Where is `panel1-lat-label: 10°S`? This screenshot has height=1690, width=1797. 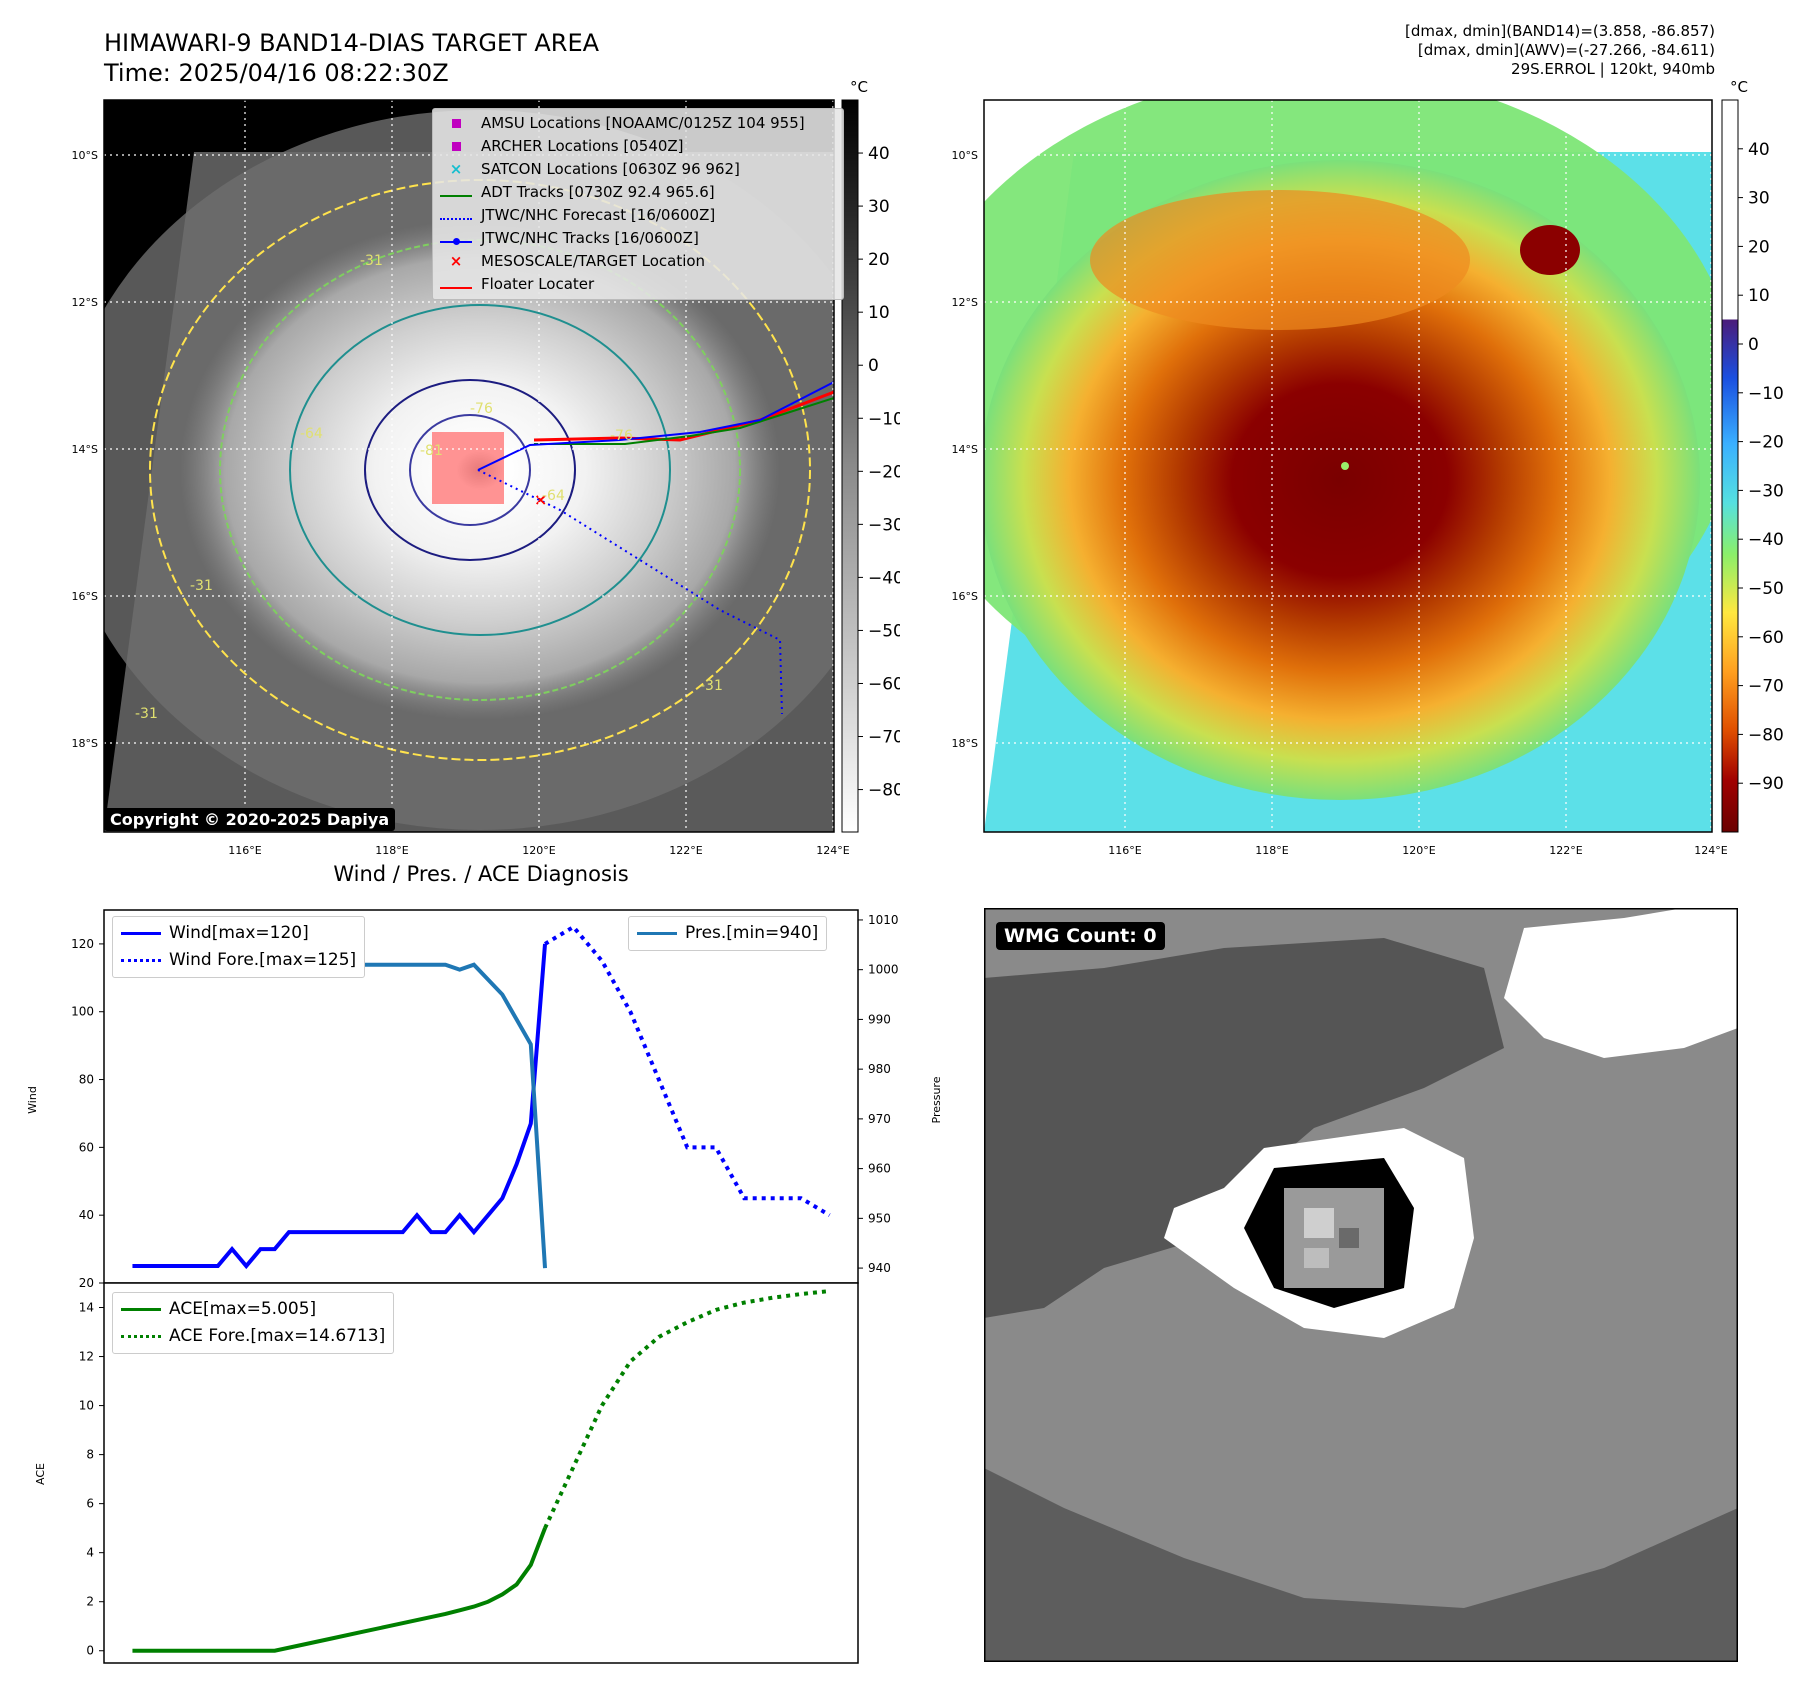
panel1-lat-label: 10°S is located at coordinates (85, 155).